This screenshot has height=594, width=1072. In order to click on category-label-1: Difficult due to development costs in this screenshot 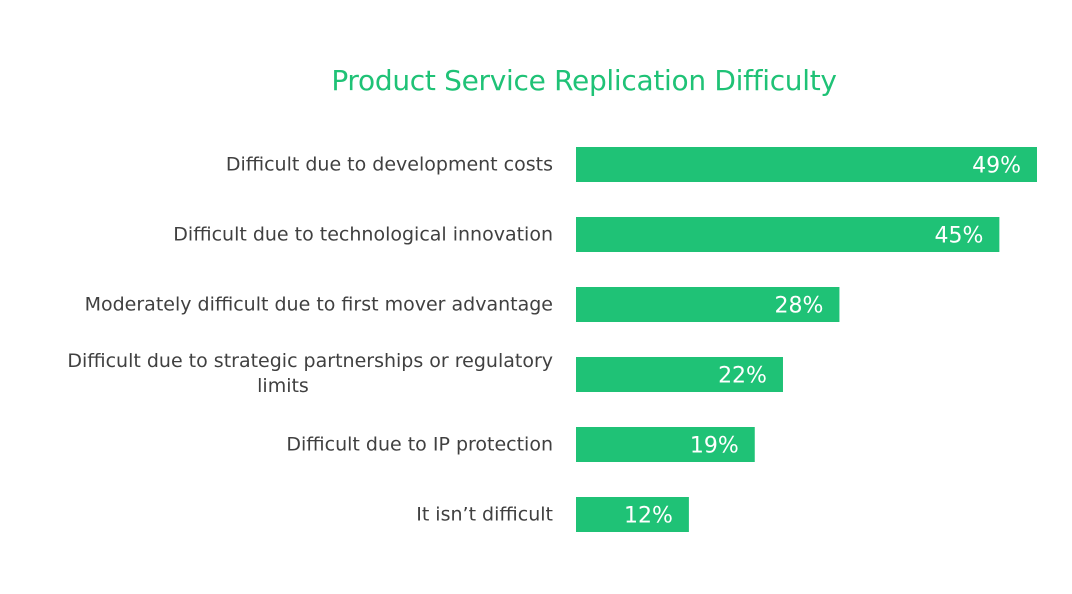, I will do `click(389, 165)`.